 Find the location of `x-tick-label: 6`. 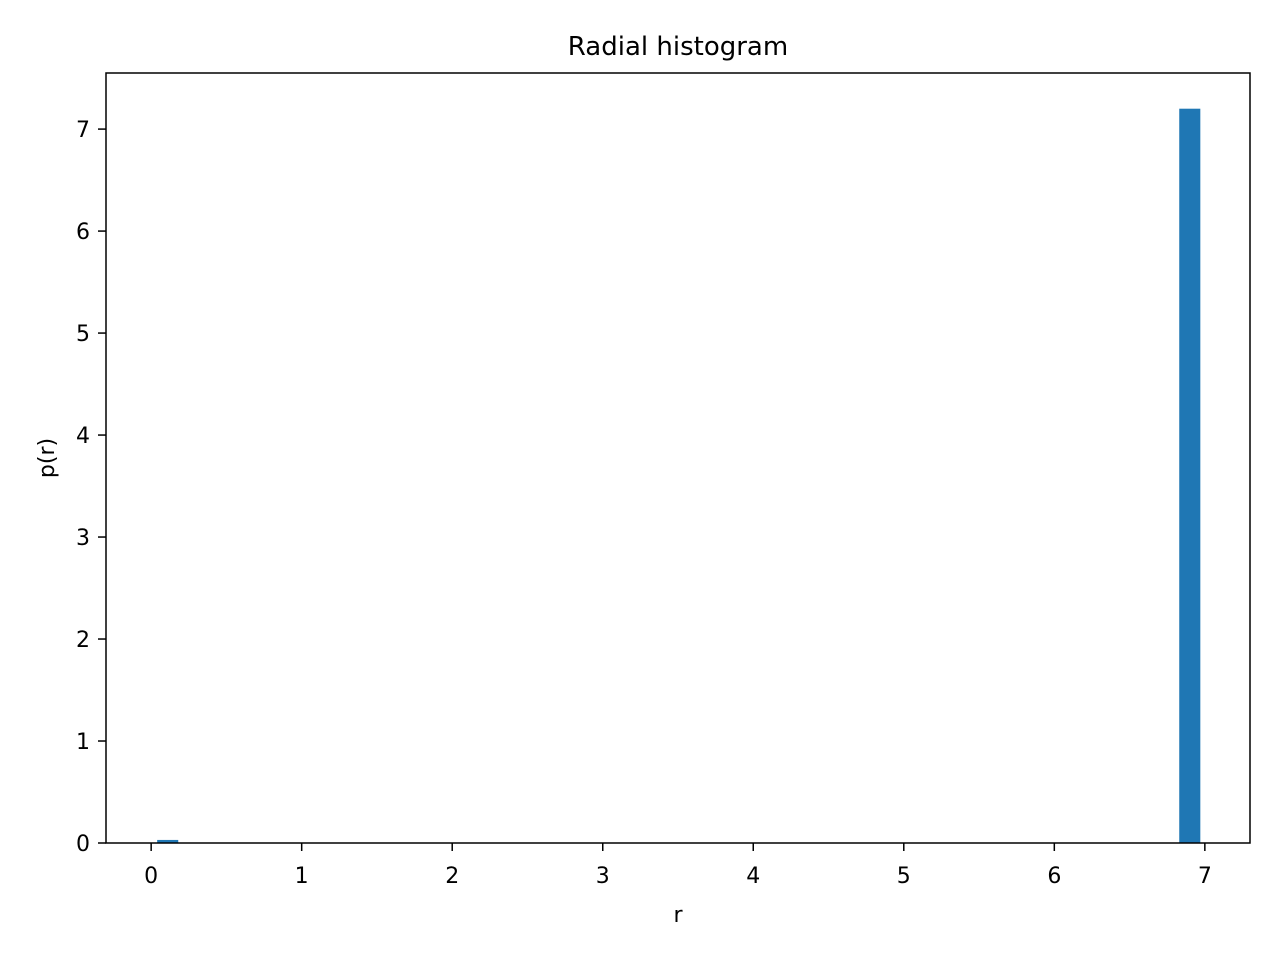

x-tick-label: 6 is located at coordinates (1054, 876).